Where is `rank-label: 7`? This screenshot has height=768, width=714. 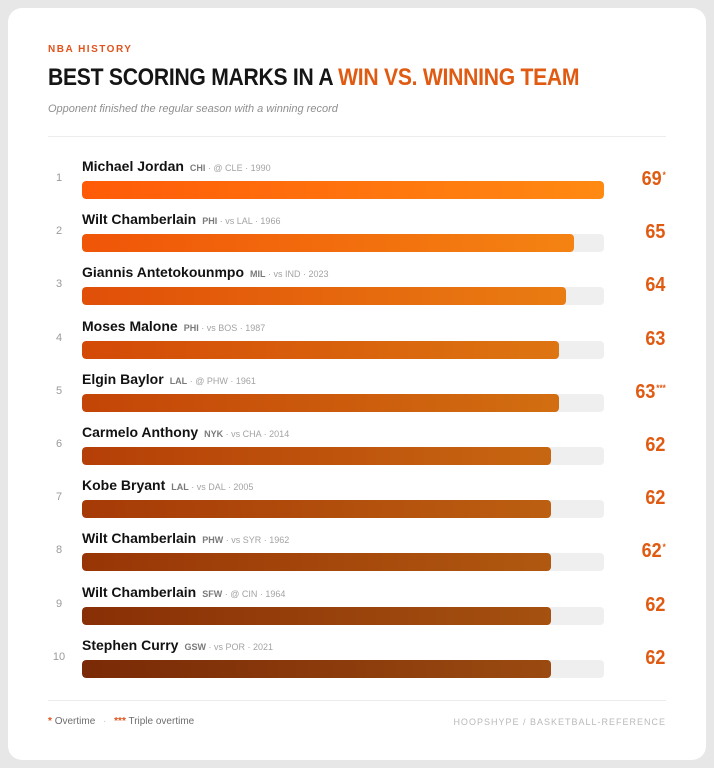
rank-label: 7 is located at coordinates (59, 497).